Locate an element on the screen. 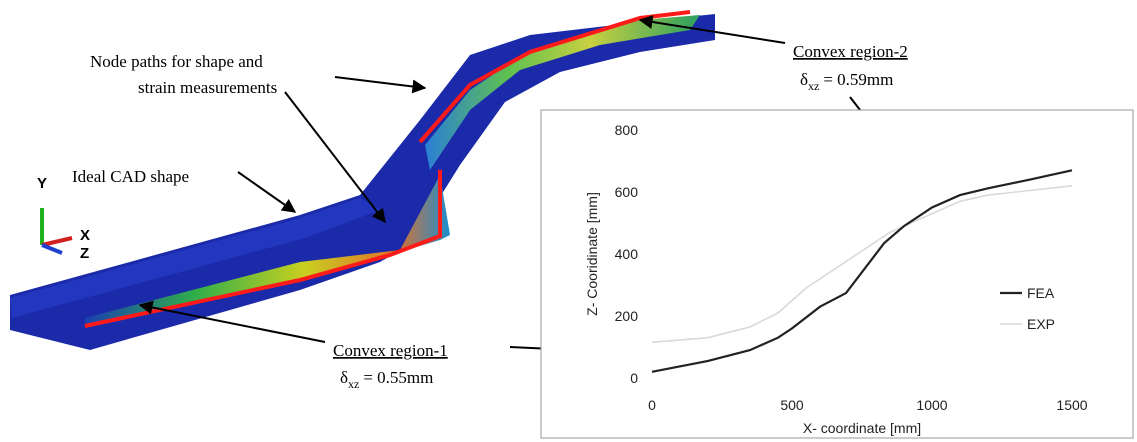  triad-z: Z is located at coordinates (84, 253).